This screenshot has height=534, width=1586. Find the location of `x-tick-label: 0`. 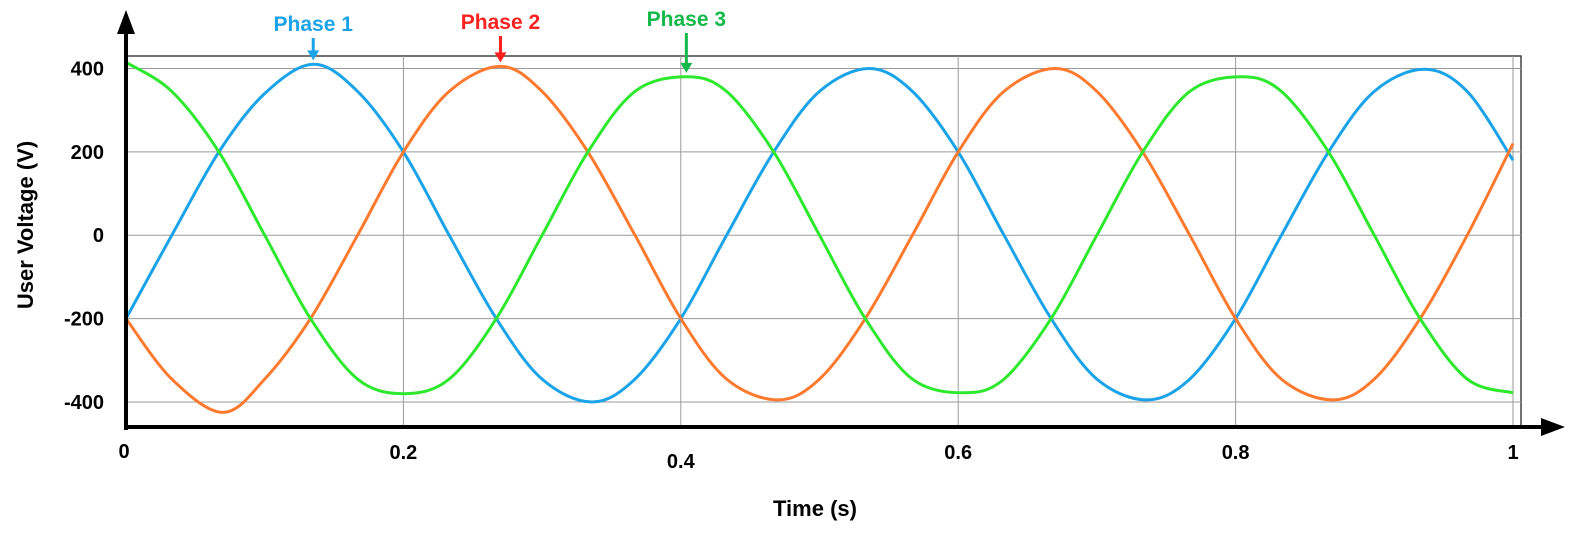

x-tick-label: 0 is located at coordinates (123, 452).